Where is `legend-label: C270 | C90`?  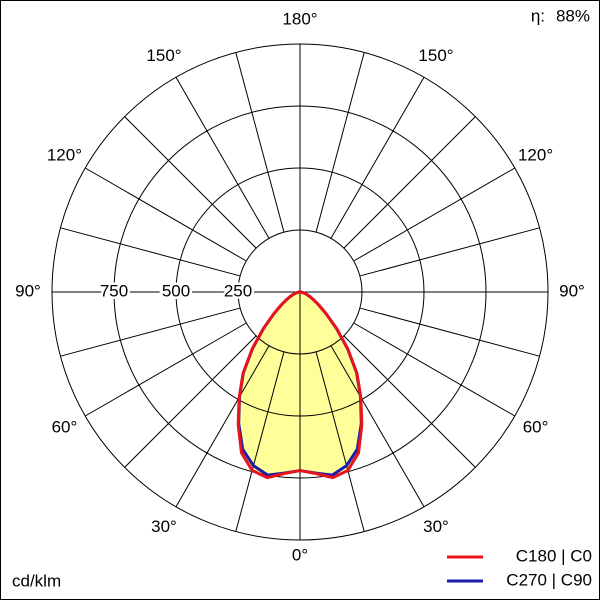 legend-label: C270 | C90 is located at coordinates (549, 579).